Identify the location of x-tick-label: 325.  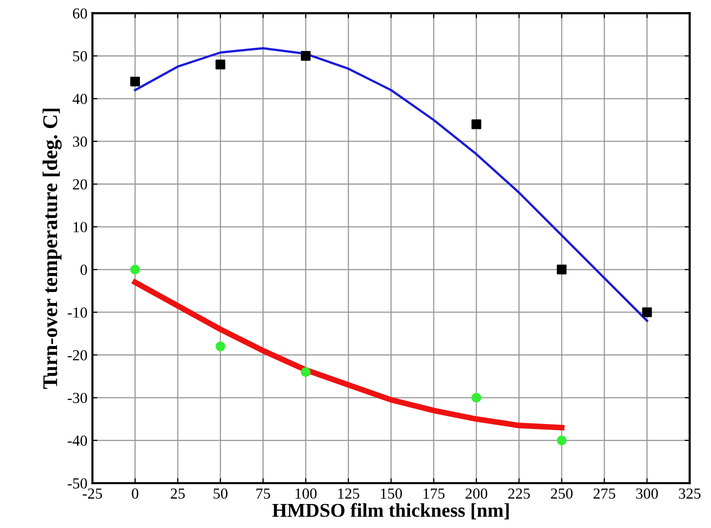
(689, 493).